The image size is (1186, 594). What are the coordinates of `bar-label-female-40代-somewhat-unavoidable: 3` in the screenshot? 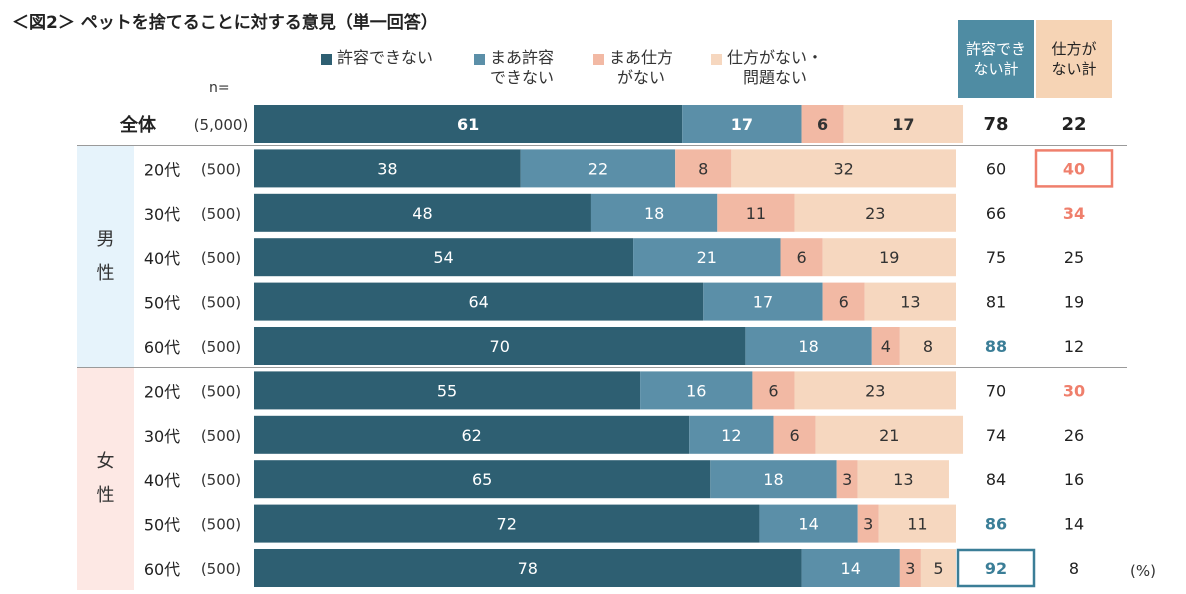 It's located at (847, 479).